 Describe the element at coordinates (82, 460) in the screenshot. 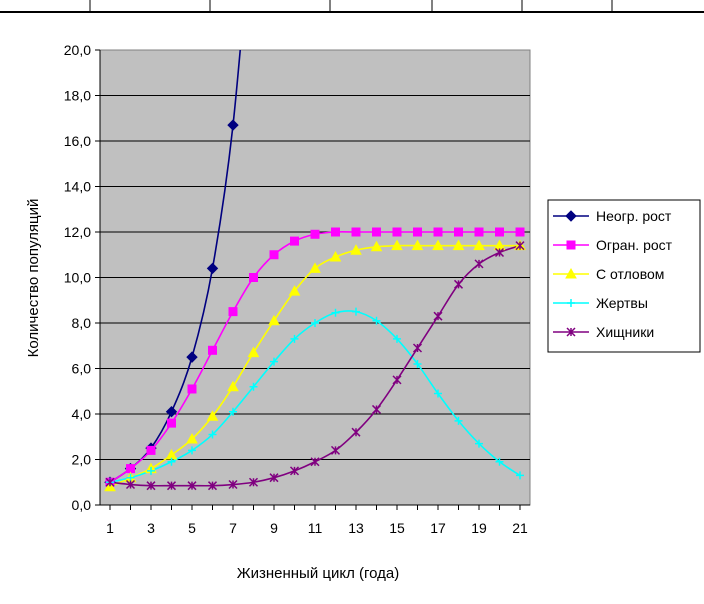

I see `y-tick-label: 2,0` at that location.